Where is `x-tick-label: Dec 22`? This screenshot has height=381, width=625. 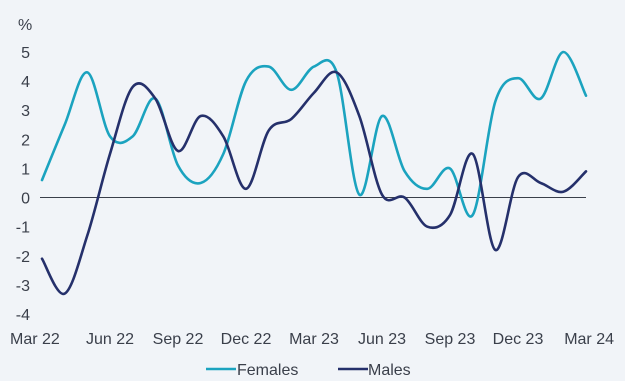 x-tick-label: Dec 22 is located at coordinates (246, 339).